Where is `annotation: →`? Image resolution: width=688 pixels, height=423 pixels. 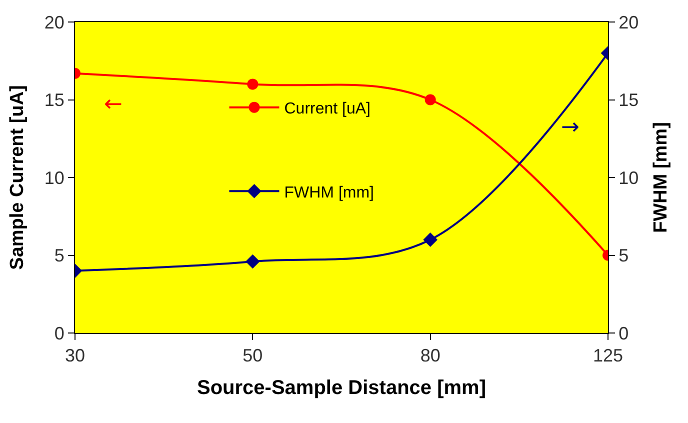 annotation: → is located at coordinates (570, 127).